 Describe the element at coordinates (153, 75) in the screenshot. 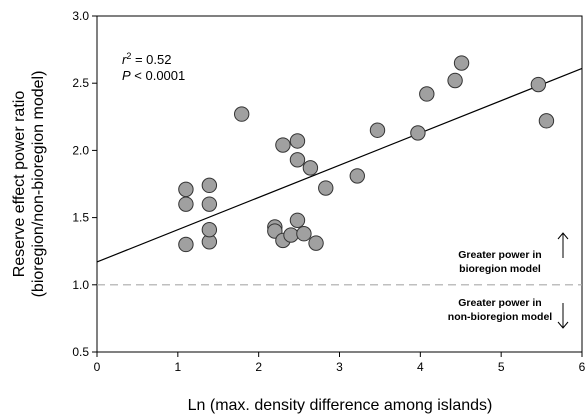

I see `p-value-text: P < 0.0001` at that location.